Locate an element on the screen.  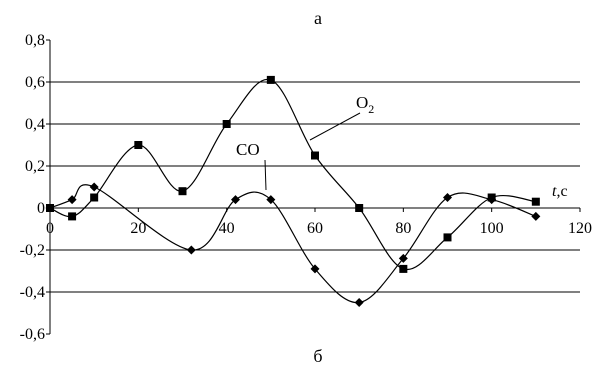
series-label-o2-subscript: 2 is located at coordinates (371, 109).